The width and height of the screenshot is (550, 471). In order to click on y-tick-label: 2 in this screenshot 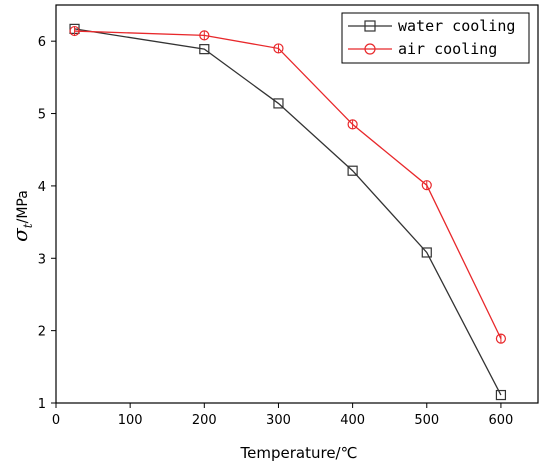, I will do `click(42, 332)`.